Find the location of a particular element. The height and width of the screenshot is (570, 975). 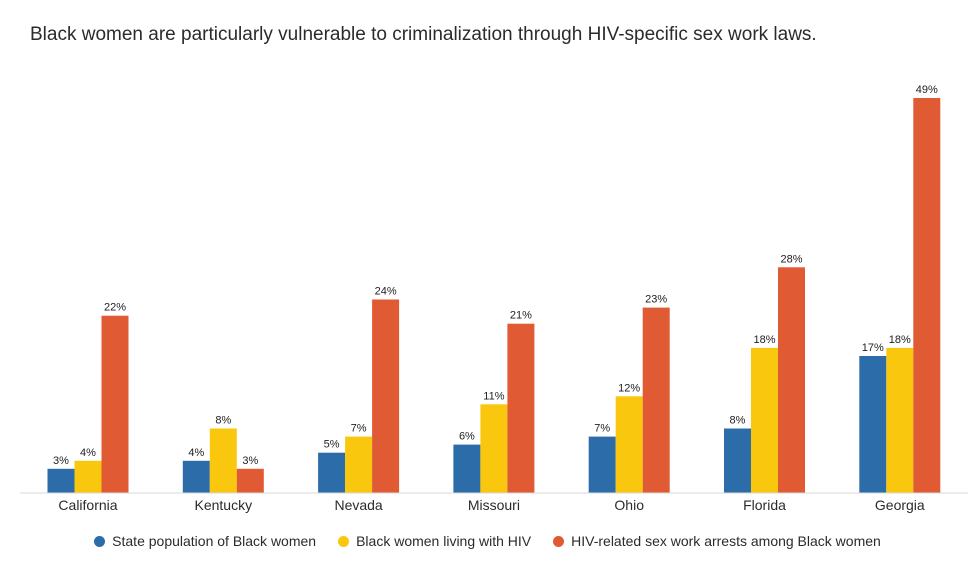

value-label-california-series-1: 3% is located at coordinates (61, 461).